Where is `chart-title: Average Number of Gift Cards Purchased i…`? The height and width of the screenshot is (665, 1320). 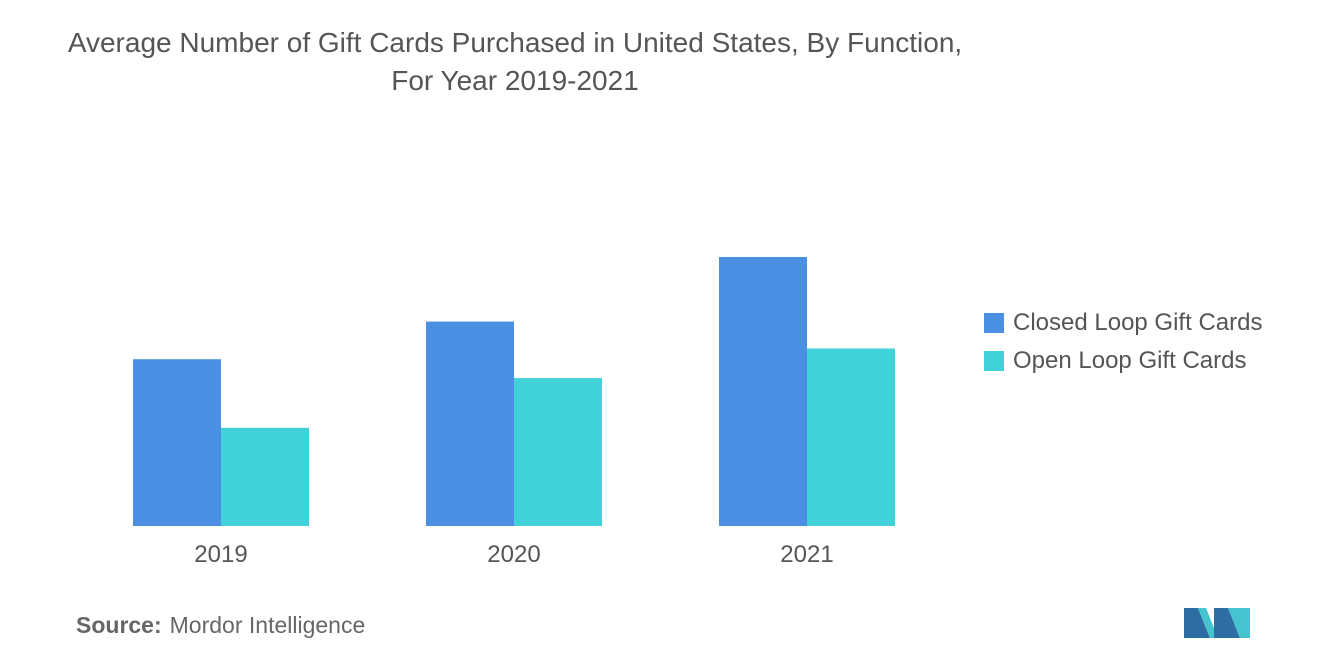 chart-title: Average Number of Gift Cards Purchased i… is located at coordinates (515, 61).